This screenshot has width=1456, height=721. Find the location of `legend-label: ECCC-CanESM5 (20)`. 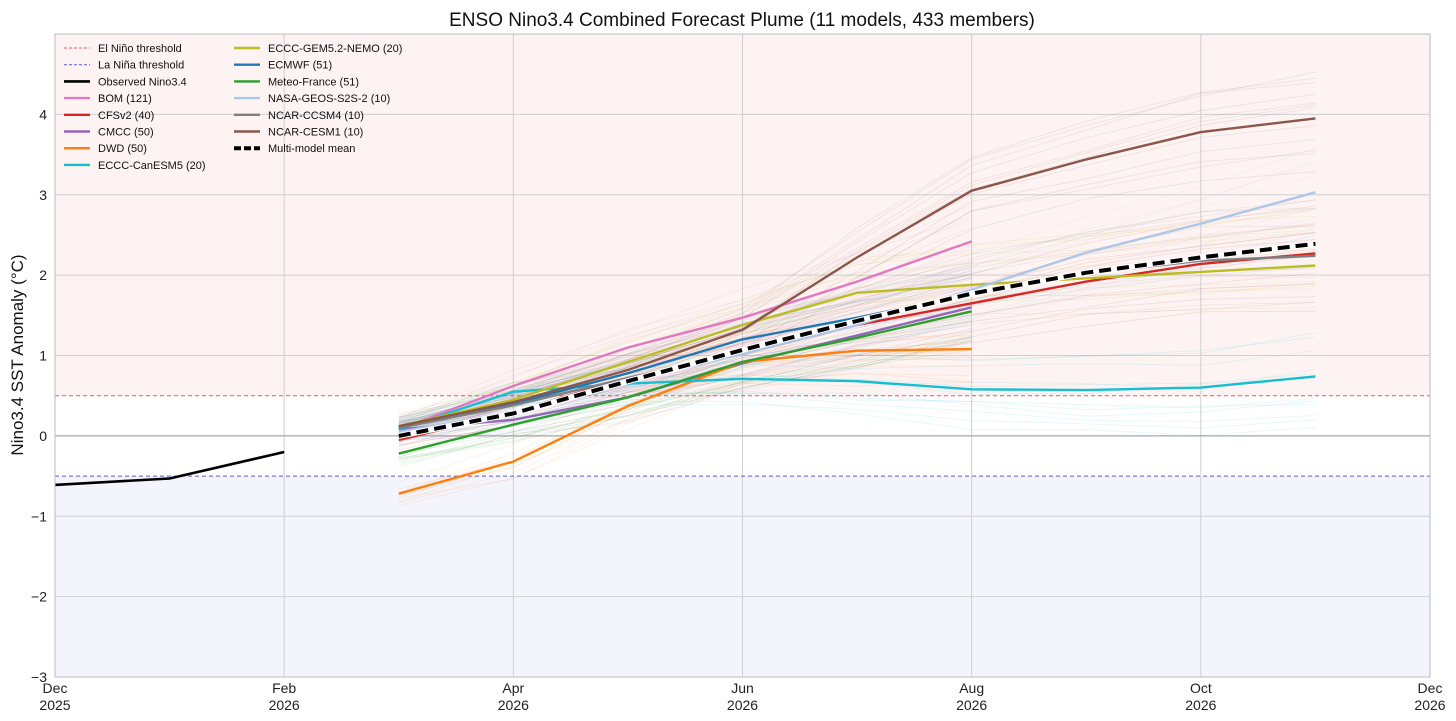

legend-label: ECCC-CanESM5 (20) is located at coordinates (152, 166).